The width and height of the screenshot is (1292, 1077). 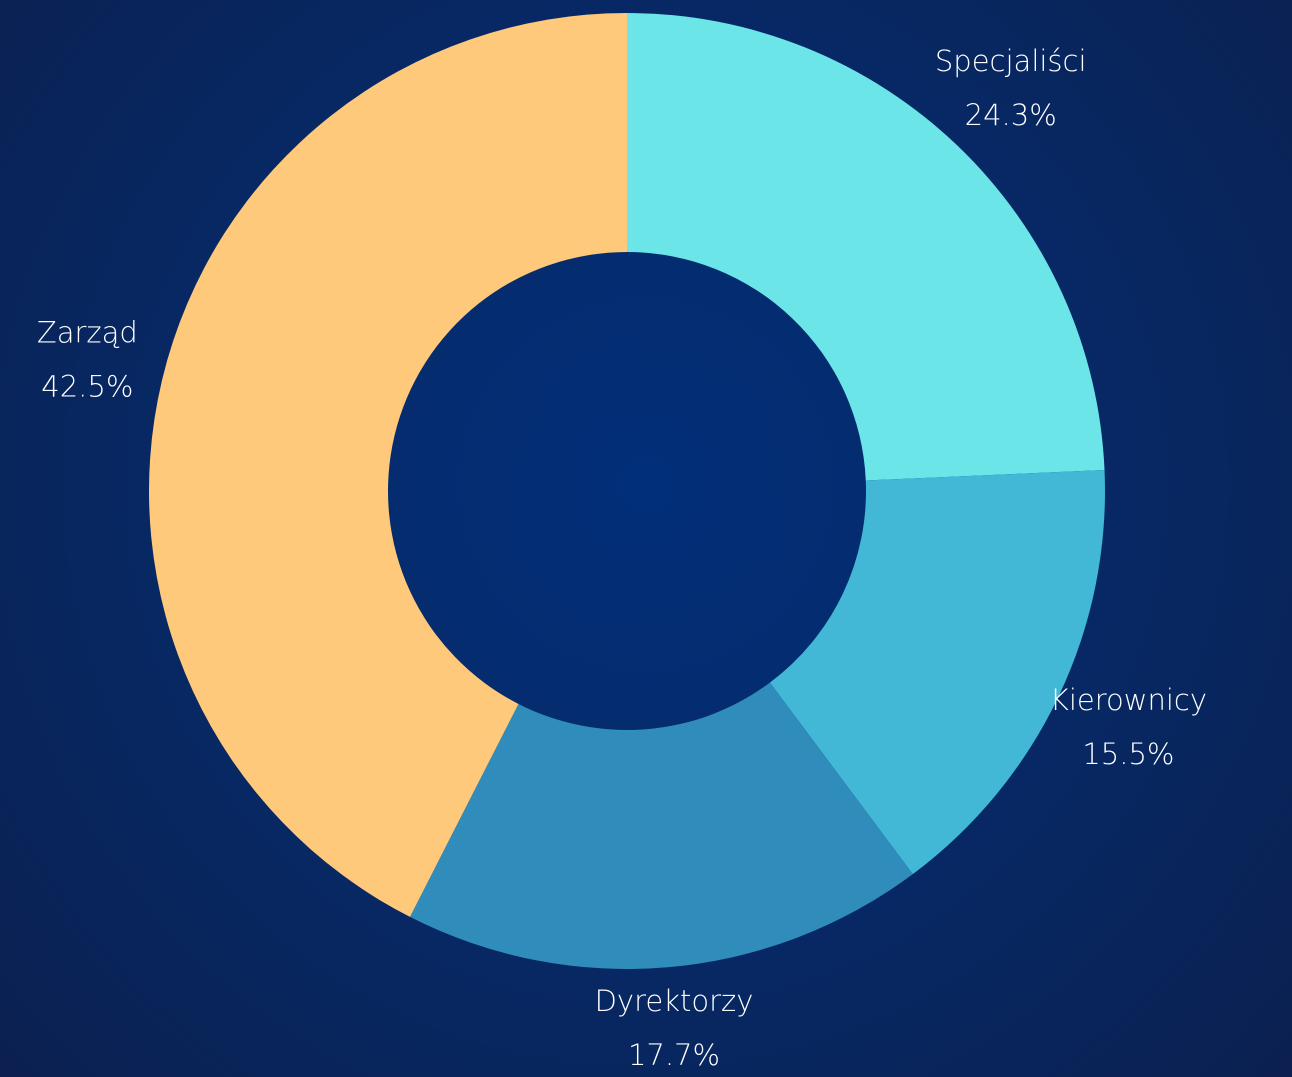 I want to click on slice-value-label: 15.5%, so click(x=1128, y=754).